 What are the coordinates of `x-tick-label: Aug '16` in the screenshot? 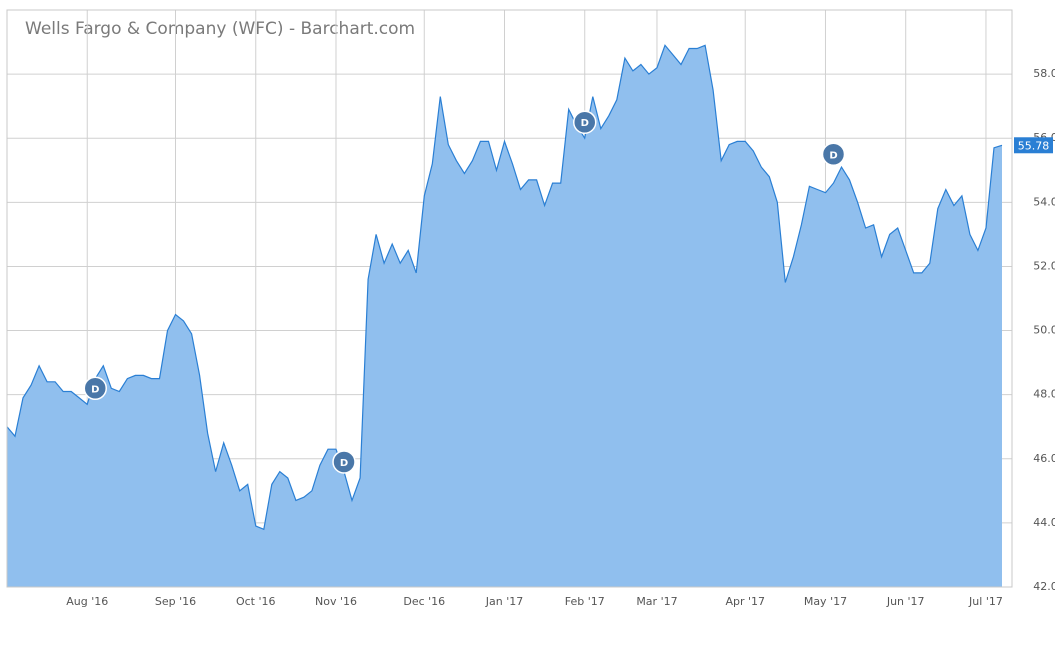 It's located at (87, 601).